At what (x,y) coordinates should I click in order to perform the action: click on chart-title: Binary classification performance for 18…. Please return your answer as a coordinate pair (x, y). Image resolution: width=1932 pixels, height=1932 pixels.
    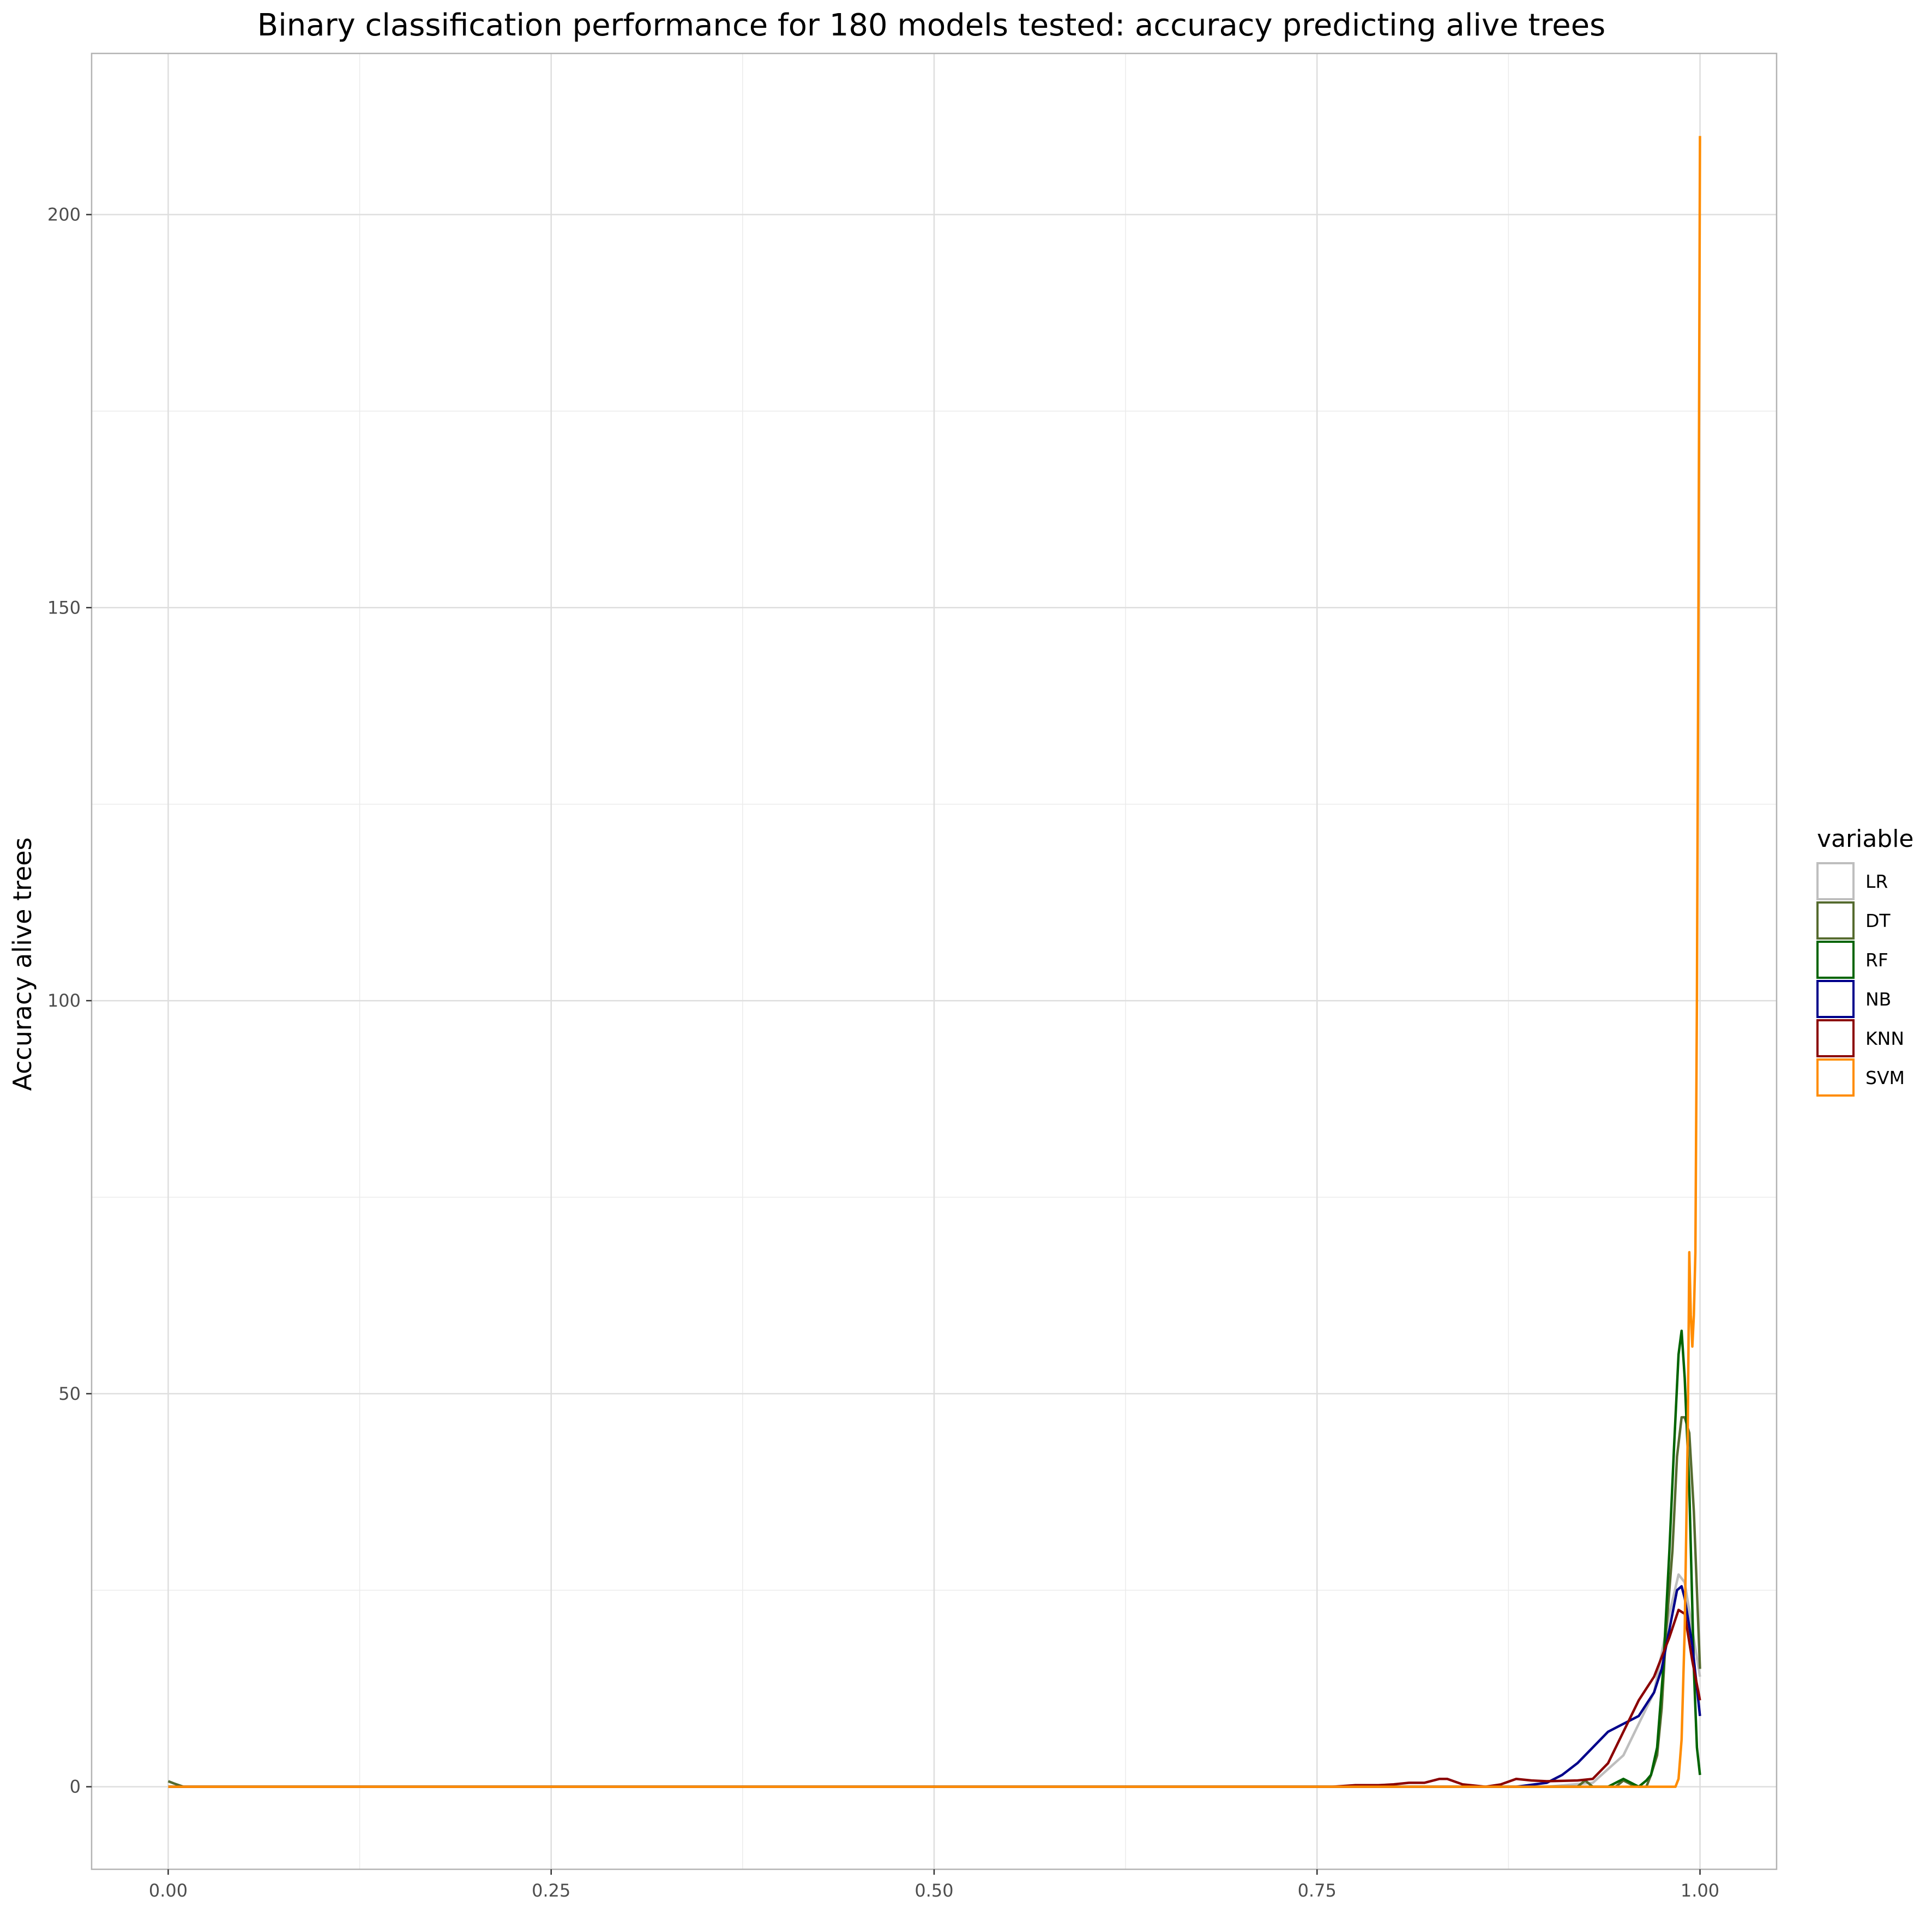
    Looking at the image, I should click on (931, 25).